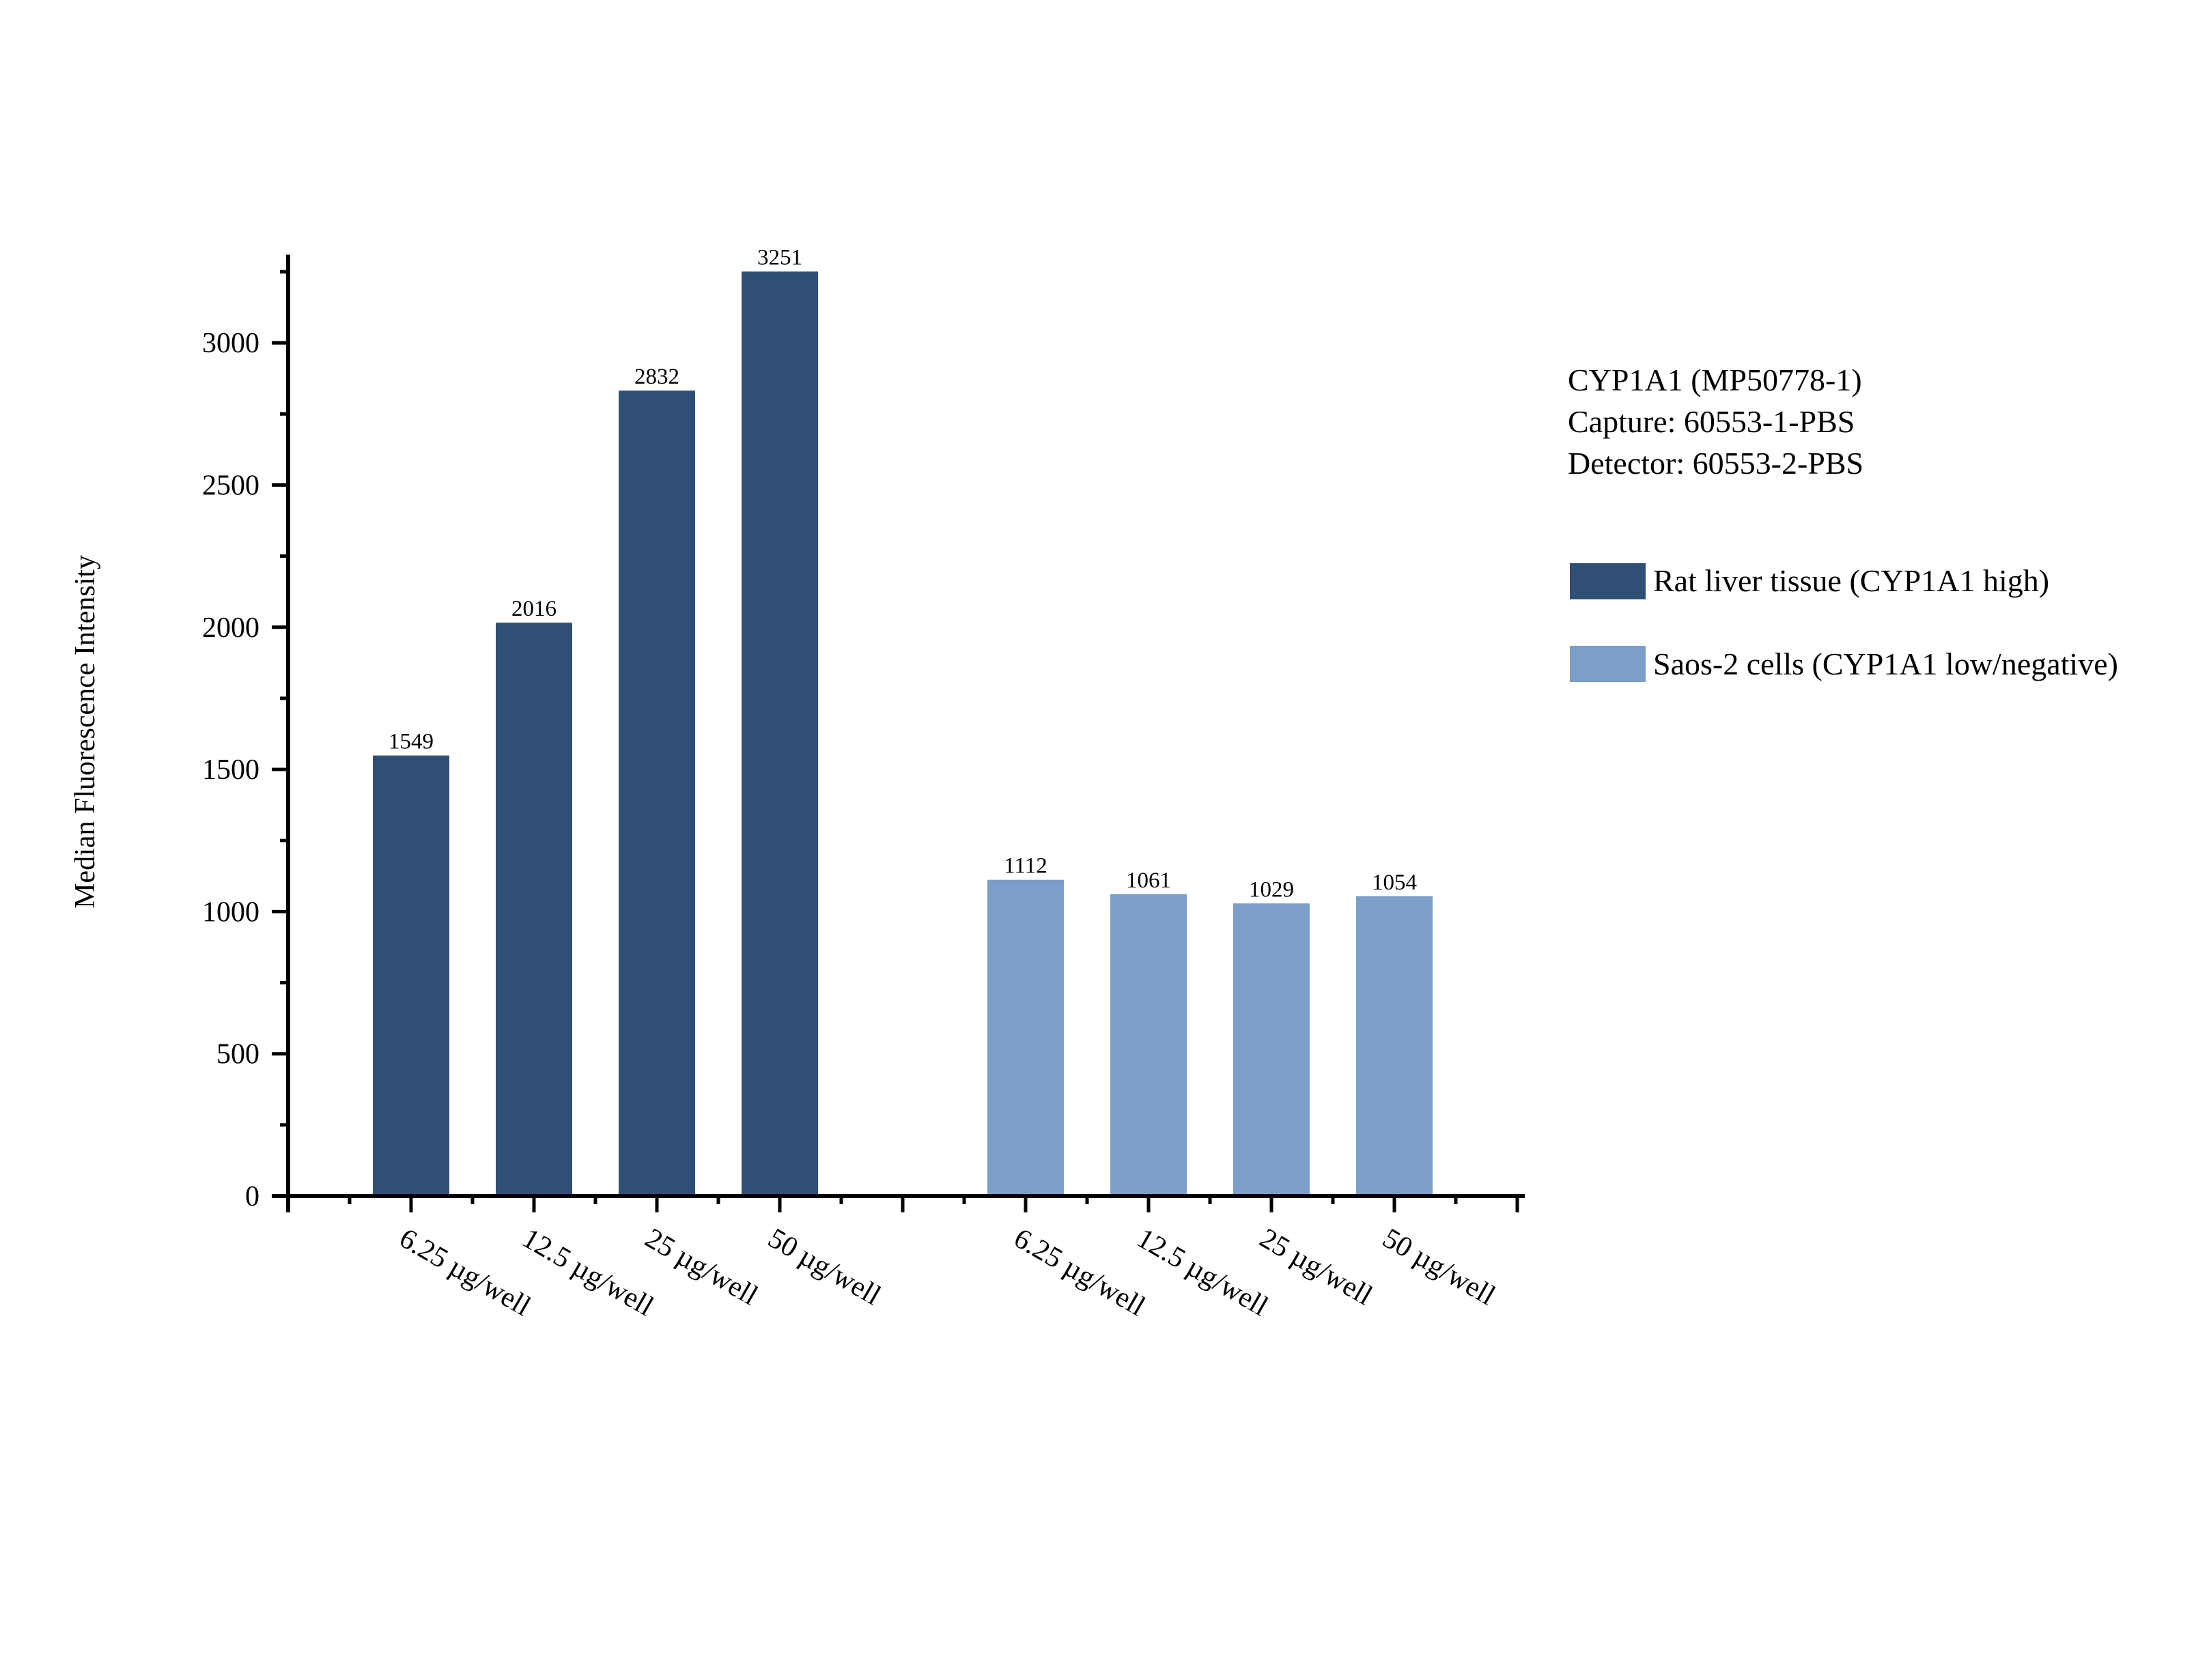 Image resolution: width=2196 pixels, height=1680 pixels. Describe the element at coordinates (252, 1196) in the screenshot. I see `y-tick-label: 0` at that location.